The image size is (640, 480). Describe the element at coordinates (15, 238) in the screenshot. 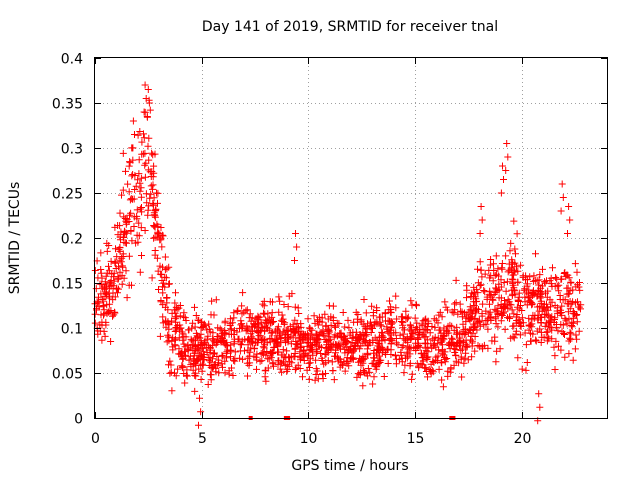

I see `y-axis-label: SRMTID / TECUs` at that location.